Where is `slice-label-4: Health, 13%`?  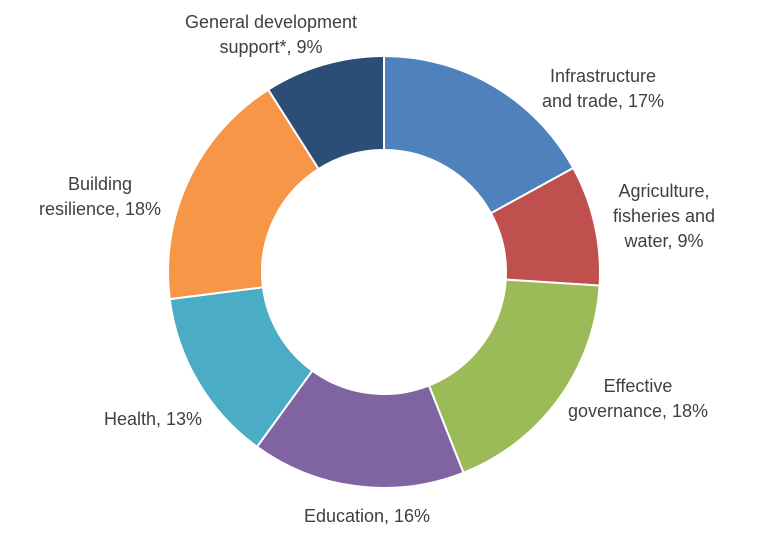
slice-label-4: Health, 13% is located at coordinates (153, 419).